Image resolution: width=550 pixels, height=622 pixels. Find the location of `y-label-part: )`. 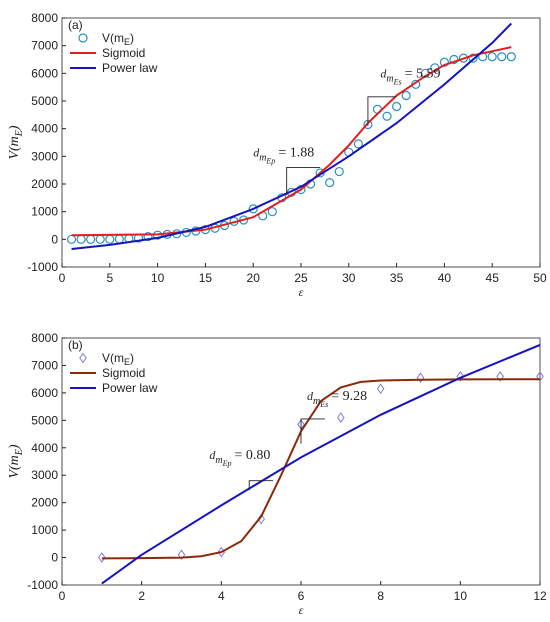

y-label-part: ) is located at coordinates (14, 128).